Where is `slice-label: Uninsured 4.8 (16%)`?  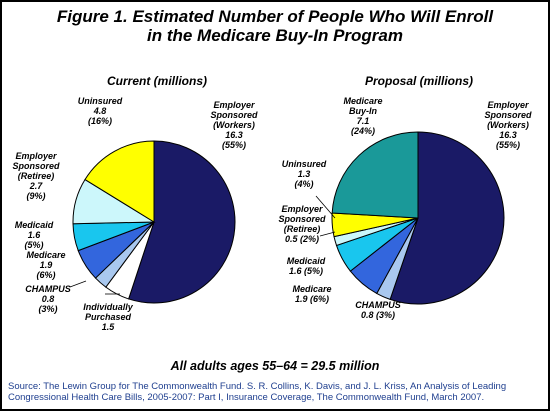 slice-label: Uninsured 4.8 (16%) is located at coordinates (100, 111).